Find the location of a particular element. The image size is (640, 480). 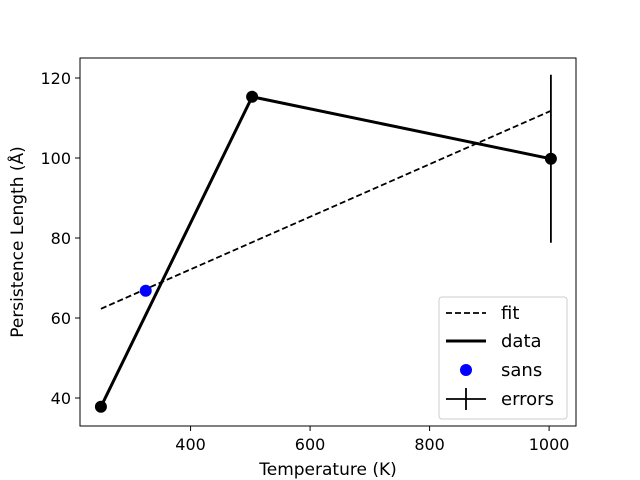

legend-label-data: data is located at coordinates (521, 341).